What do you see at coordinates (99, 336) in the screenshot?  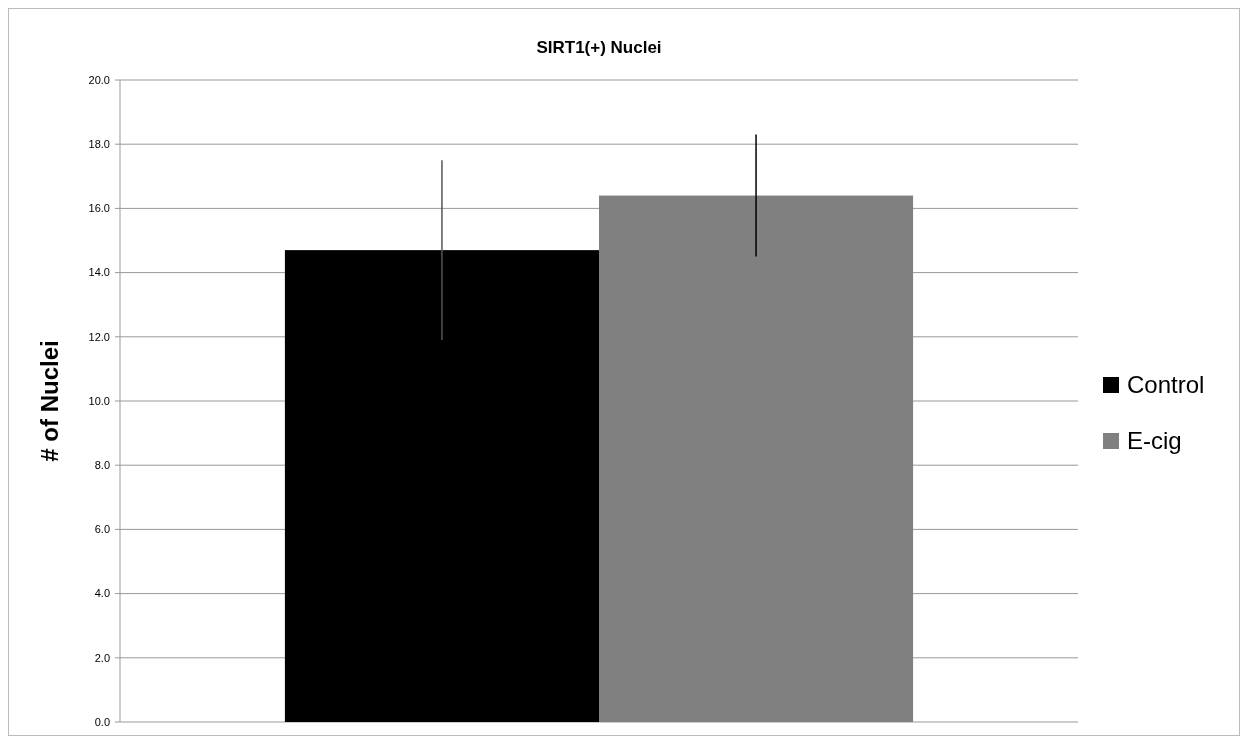 I see `y-tick-label: 12.0` at bounding box center [99, 336].